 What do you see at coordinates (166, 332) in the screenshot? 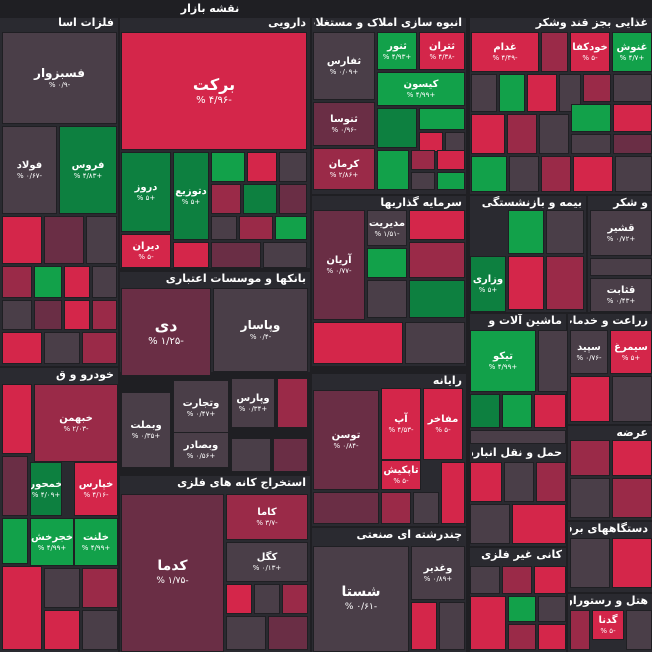
I see `stock-tile: دی -۱/۲۵ %` at bounding box center [166, 332].